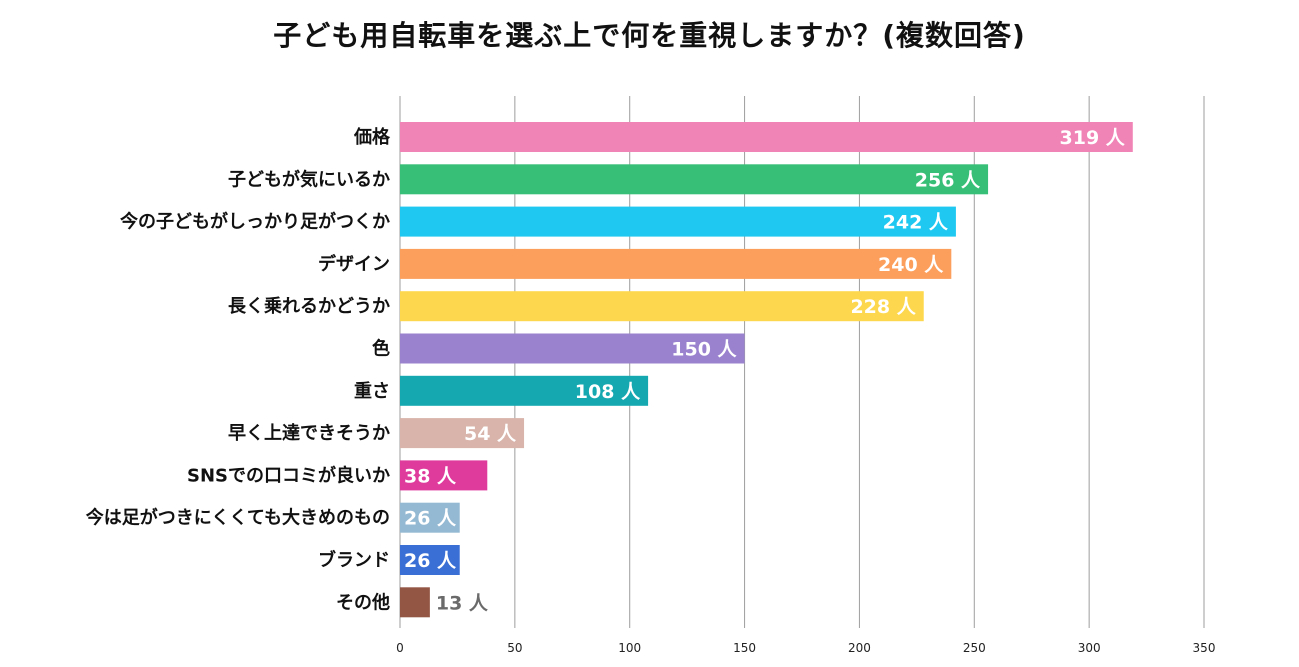 The height and width of the screenshot is (667, 1299). I want to click on value-label: 242 人, so click(916, 223).